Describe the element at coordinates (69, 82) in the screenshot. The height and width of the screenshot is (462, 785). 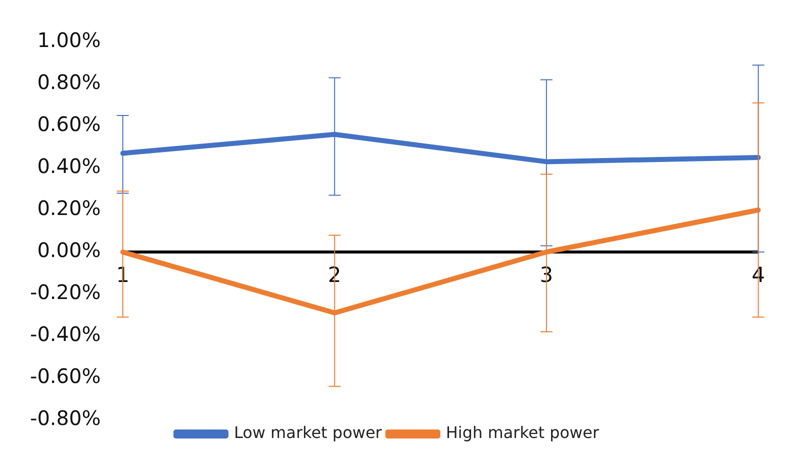
I see `y-tick-label: 0.80%` at that location.